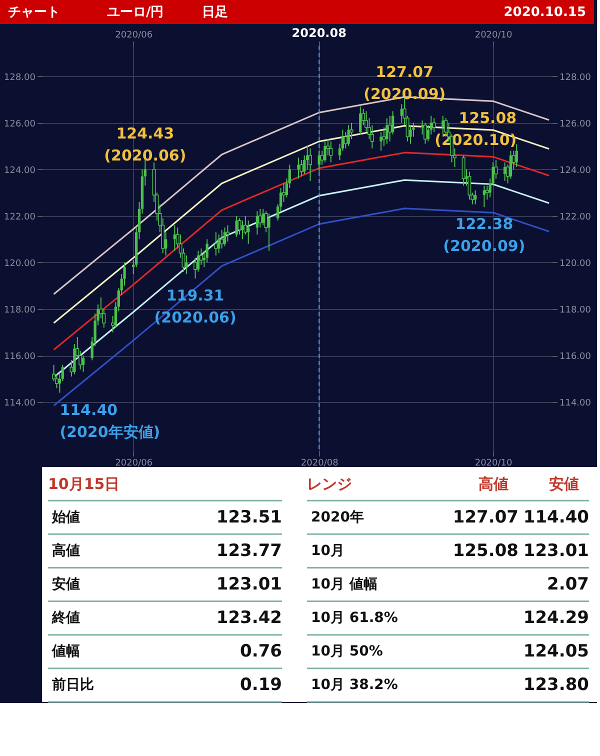 The image size is (600, 756). I want to click on y-tick-label: 116.00, so click(20, 357).